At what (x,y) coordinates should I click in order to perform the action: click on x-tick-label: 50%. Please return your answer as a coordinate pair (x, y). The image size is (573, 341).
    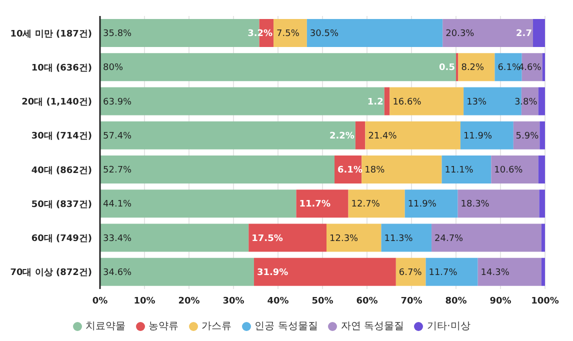
    Looking at the image, I should click on (323, 301).